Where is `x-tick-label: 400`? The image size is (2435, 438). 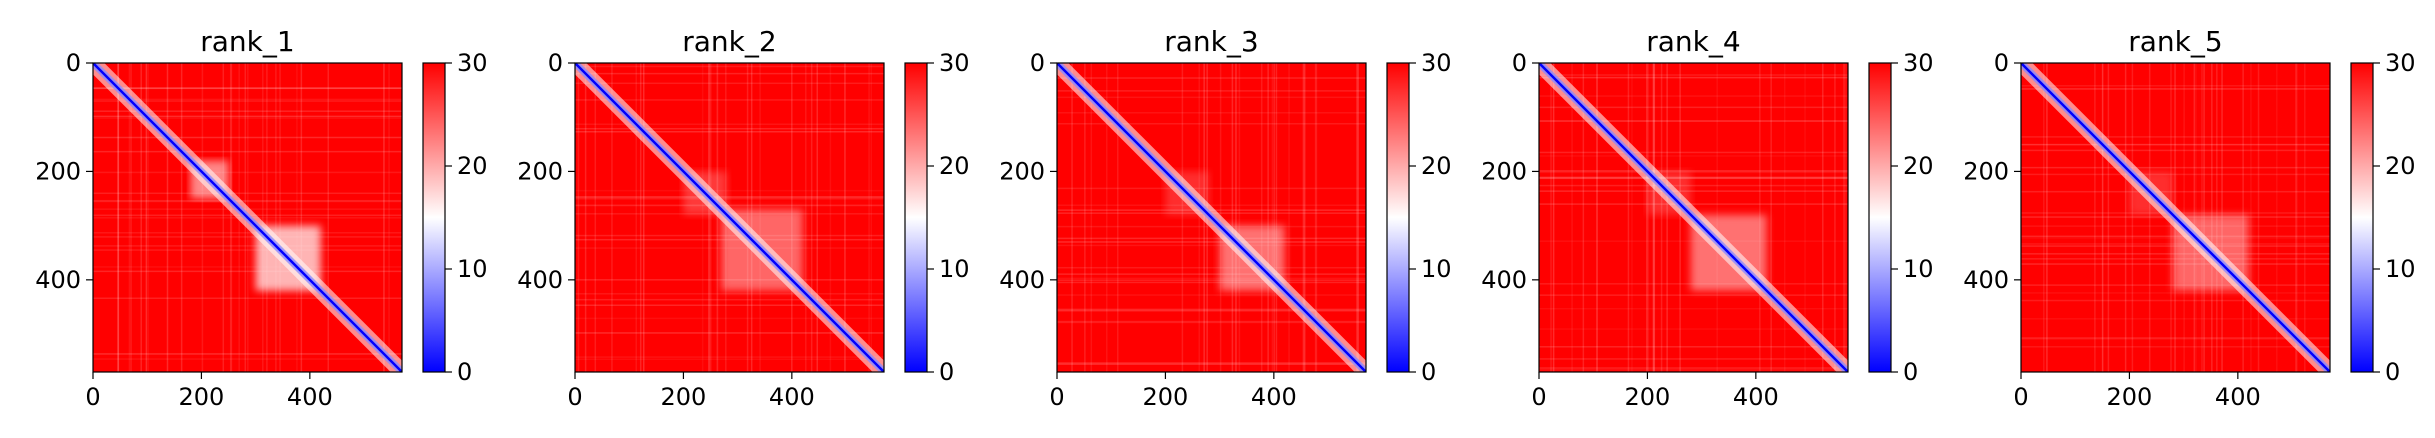
x-tick-label: 400 is located at coordinates (310, 397).